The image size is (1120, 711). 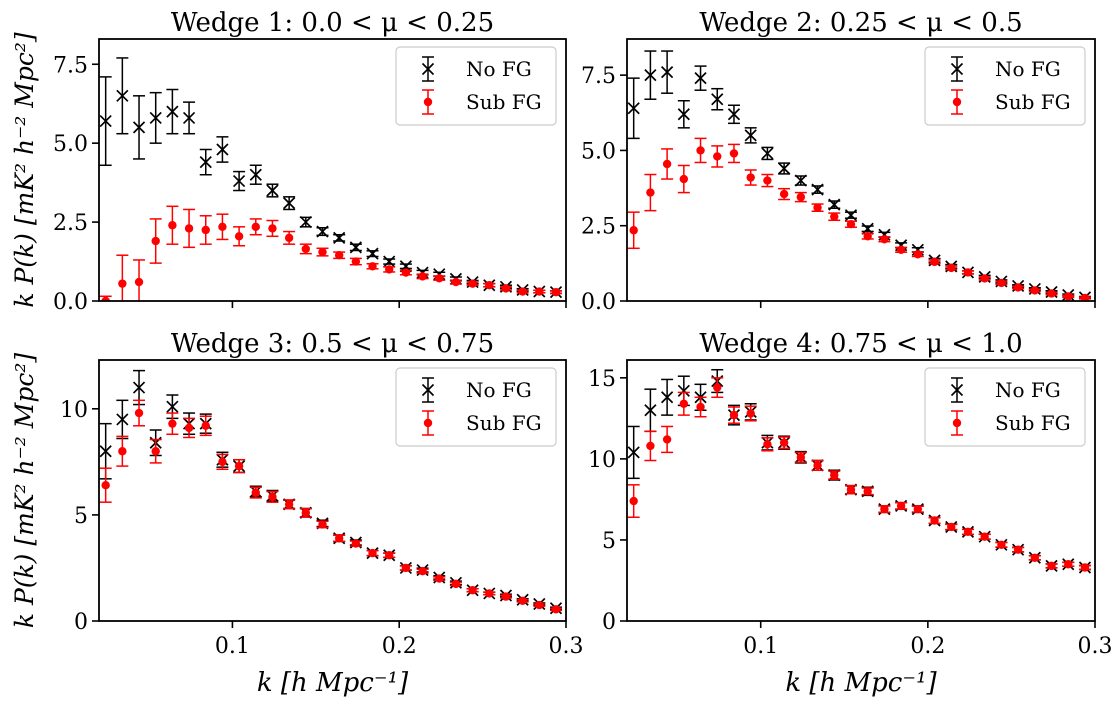 I want to click on y-tick-label: 5.0, so click(x=598, y=151).